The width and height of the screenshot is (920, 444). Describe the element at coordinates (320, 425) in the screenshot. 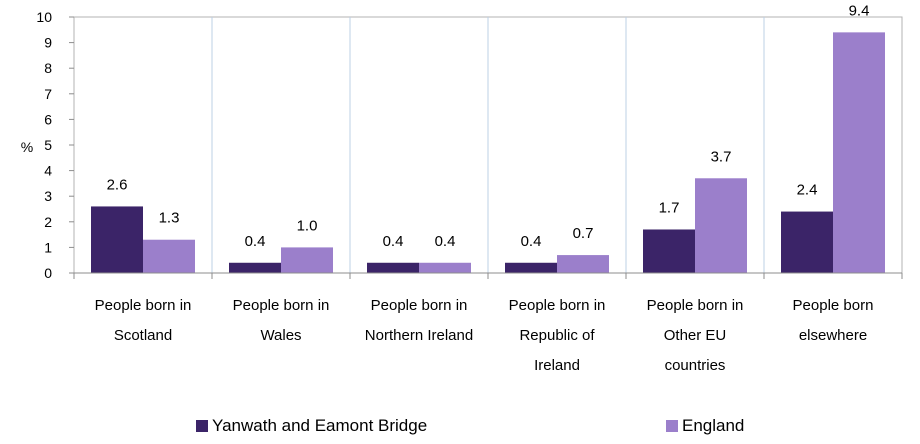

I see `legend-label-yanwath: Yanwath and Eamont Bridge` at that location.